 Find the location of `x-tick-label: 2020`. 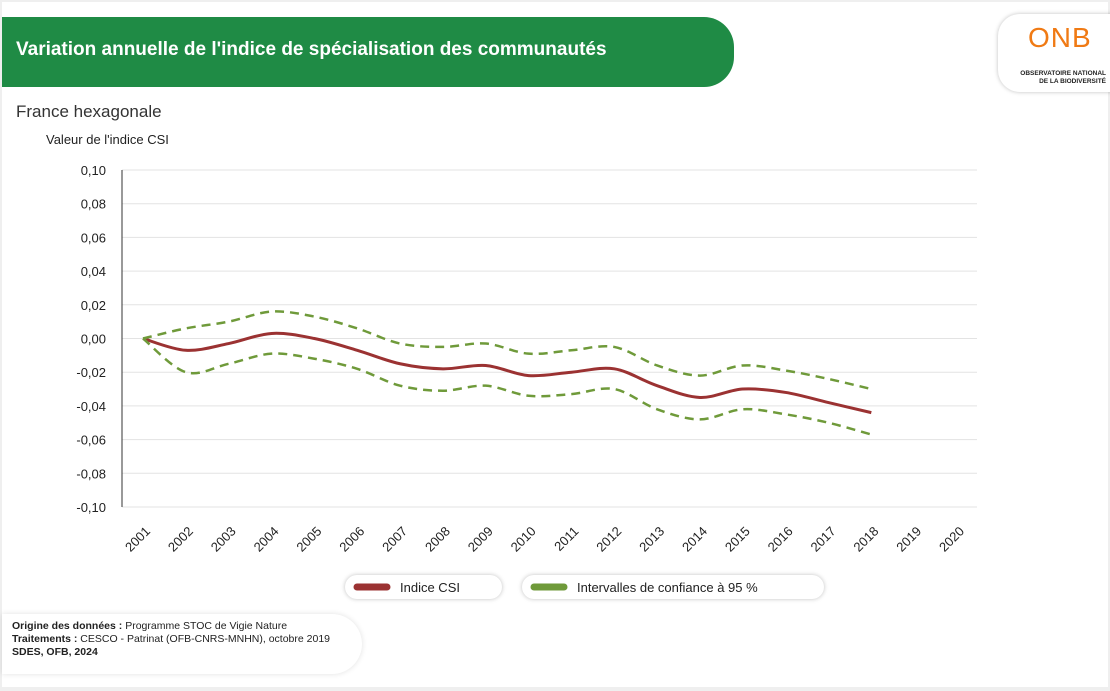

x-tick-label: 2020 is located at coordinates (951, 539).